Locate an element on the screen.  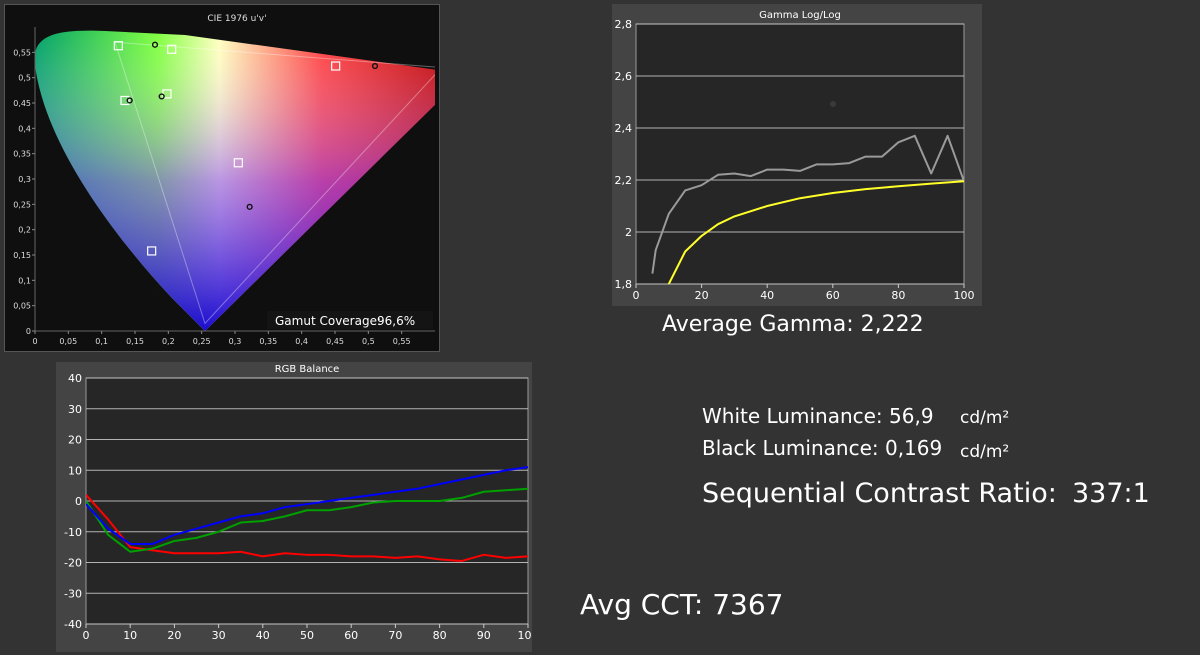
rgb-y-tick-label: -30 is located at coordinates (73, 593).